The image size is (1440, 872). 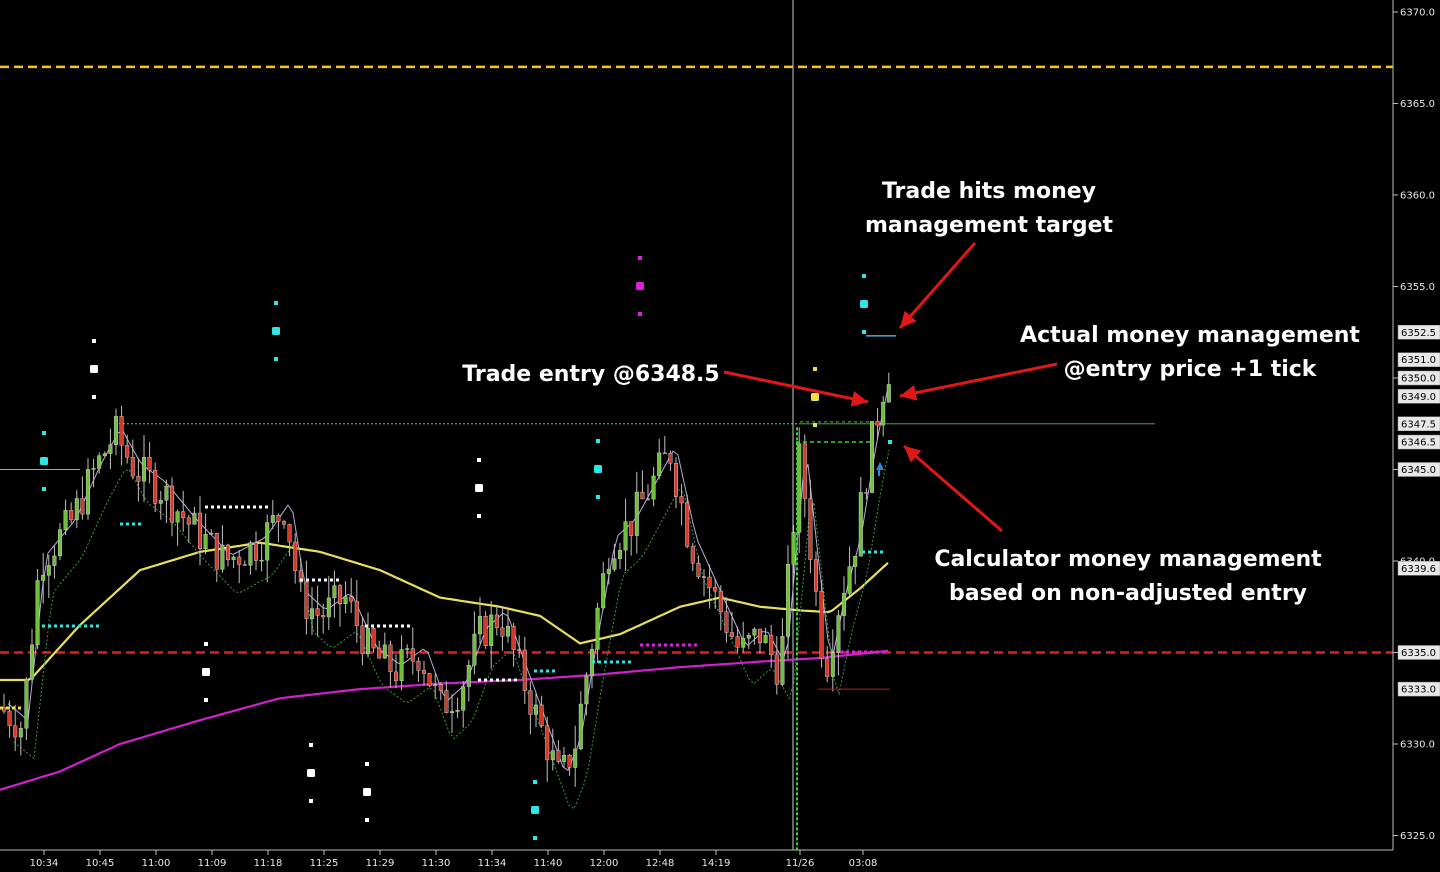 What do you see at coordinates (913, 454) in the screenshot?
I see `arrow-calculator-head` at bounding box center [913, 454].